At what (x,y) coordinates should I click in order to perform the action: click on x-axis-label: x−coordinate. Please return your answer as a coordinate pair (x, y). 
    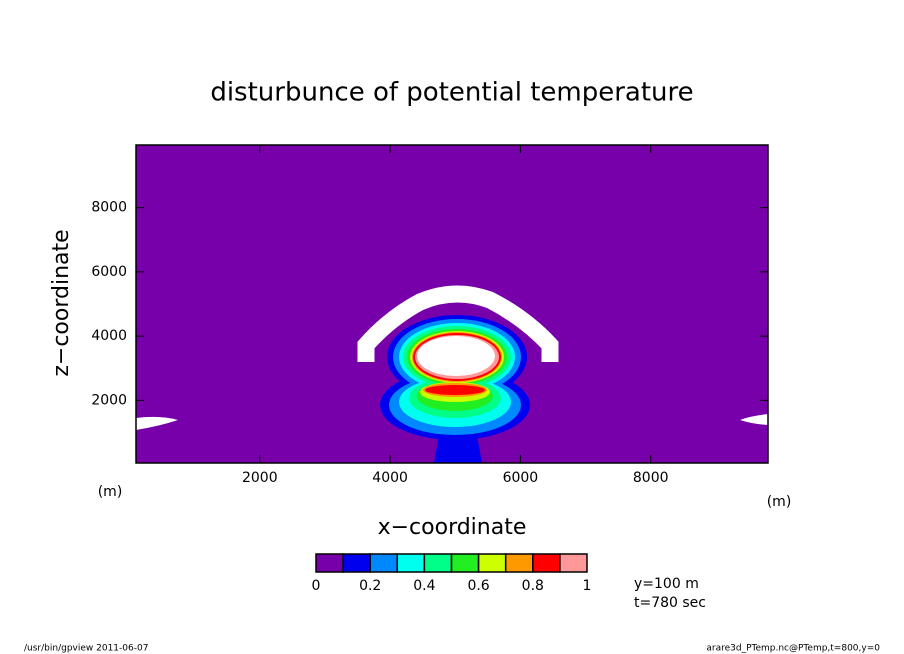
    Looking at the image, I should click on (452, 527).